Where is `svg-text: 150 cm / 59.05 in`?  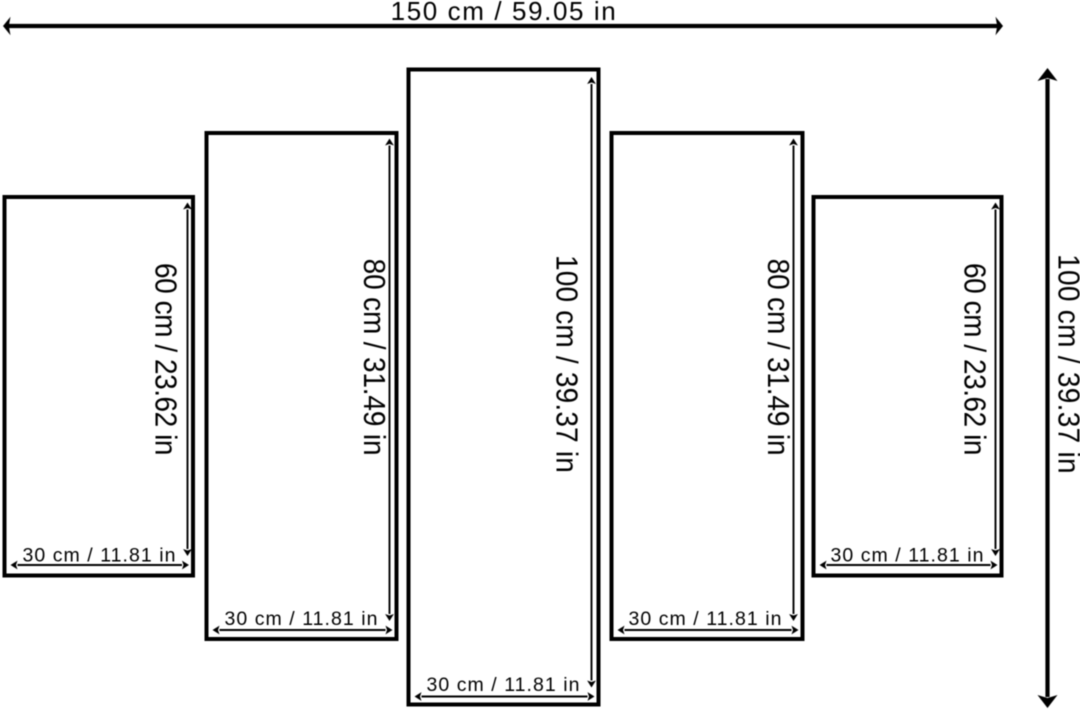 svg-text: 150 cm / 59.05 in is located at coordinates (504, 13).